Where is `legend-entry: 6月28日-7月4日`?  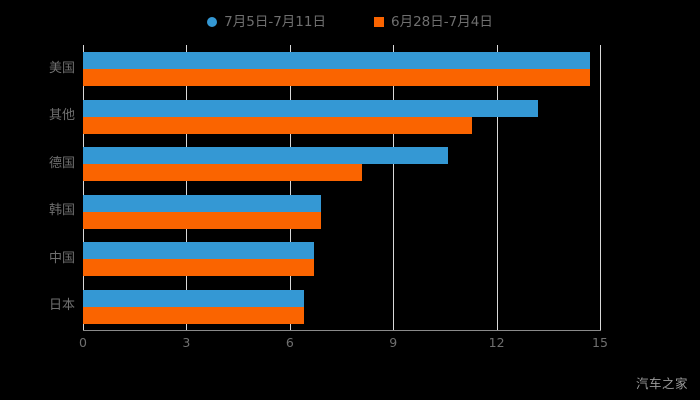 legend-entry: 6月28日-7月4日 is located at coordinates (433, 22).